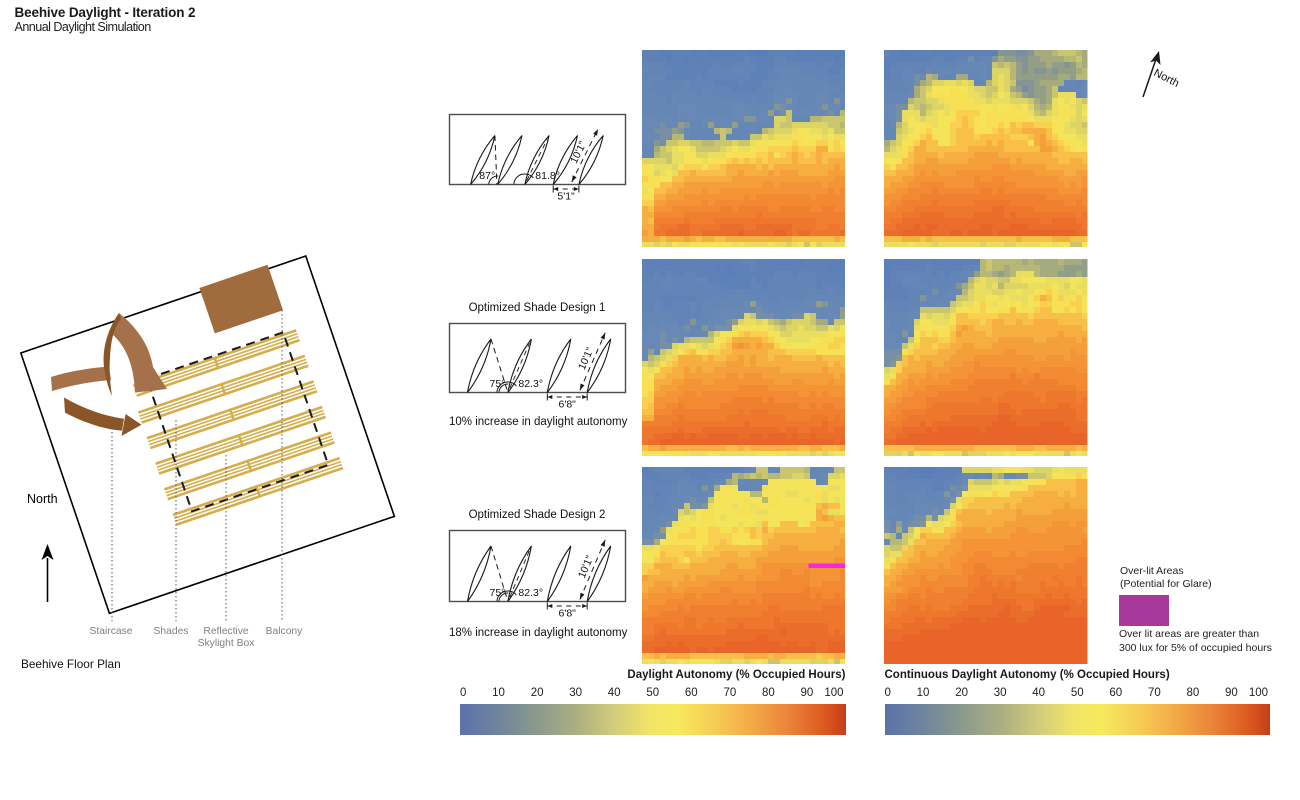 This screenshot has width=1300, height=800. Describe the element at coordinates (487, 176) in the screenshot. I see `svg-text: 87°` at that location.